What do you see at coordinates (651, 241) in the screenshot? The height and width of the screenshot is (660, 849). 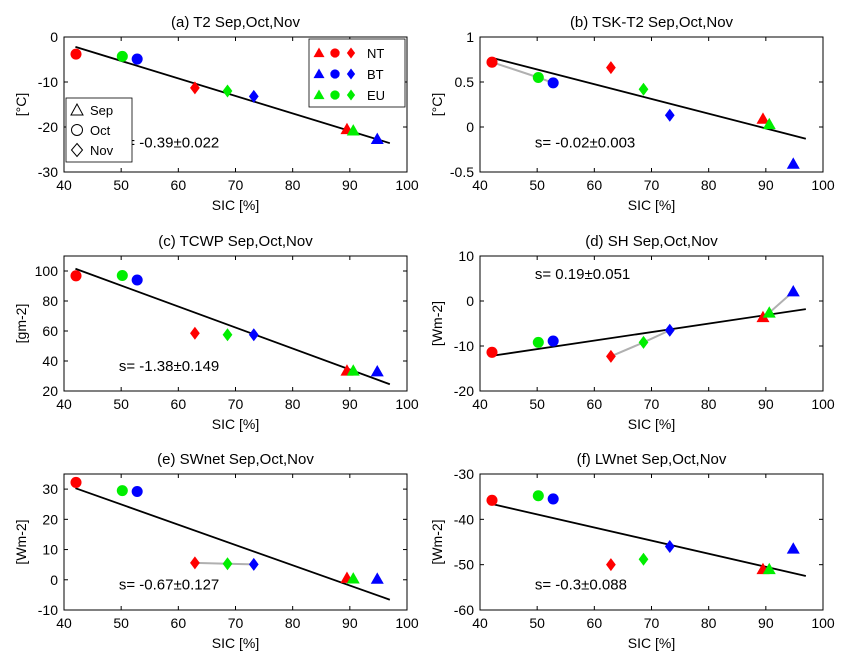 I see `chart-title: (d) SH Sep,Oct,Nov` at bounding box center [651, 241].